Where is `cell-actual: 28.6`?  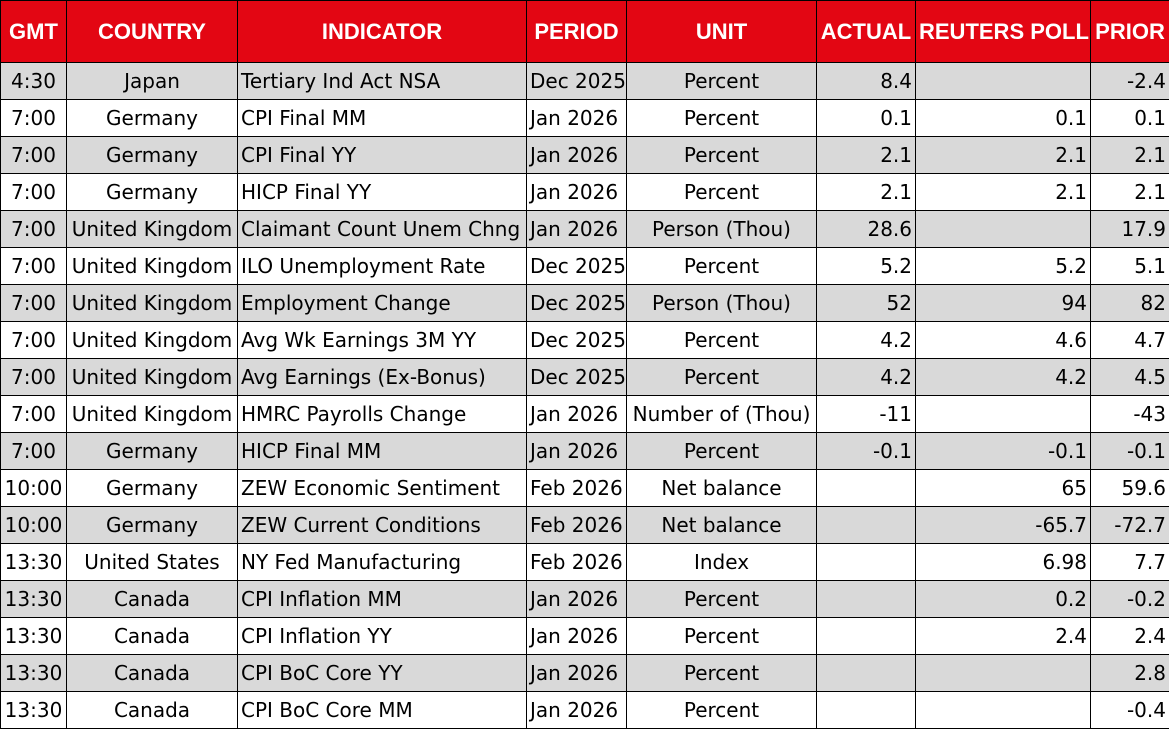
cell-actual: 28.6 is located at coordinates (866, 229).